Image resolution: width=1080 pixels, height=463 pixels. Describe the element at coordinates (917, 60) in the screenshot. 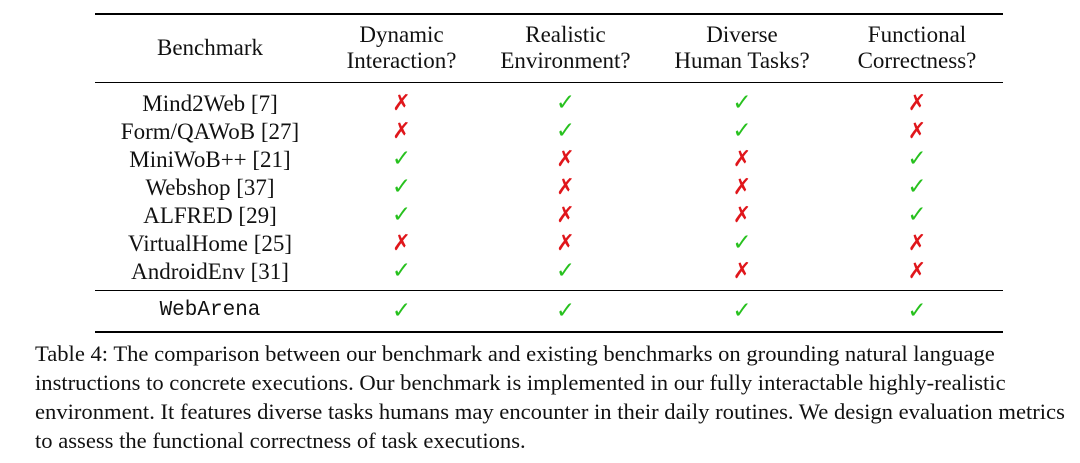

I see `header-functional-line-2: Correctness?` at that location.